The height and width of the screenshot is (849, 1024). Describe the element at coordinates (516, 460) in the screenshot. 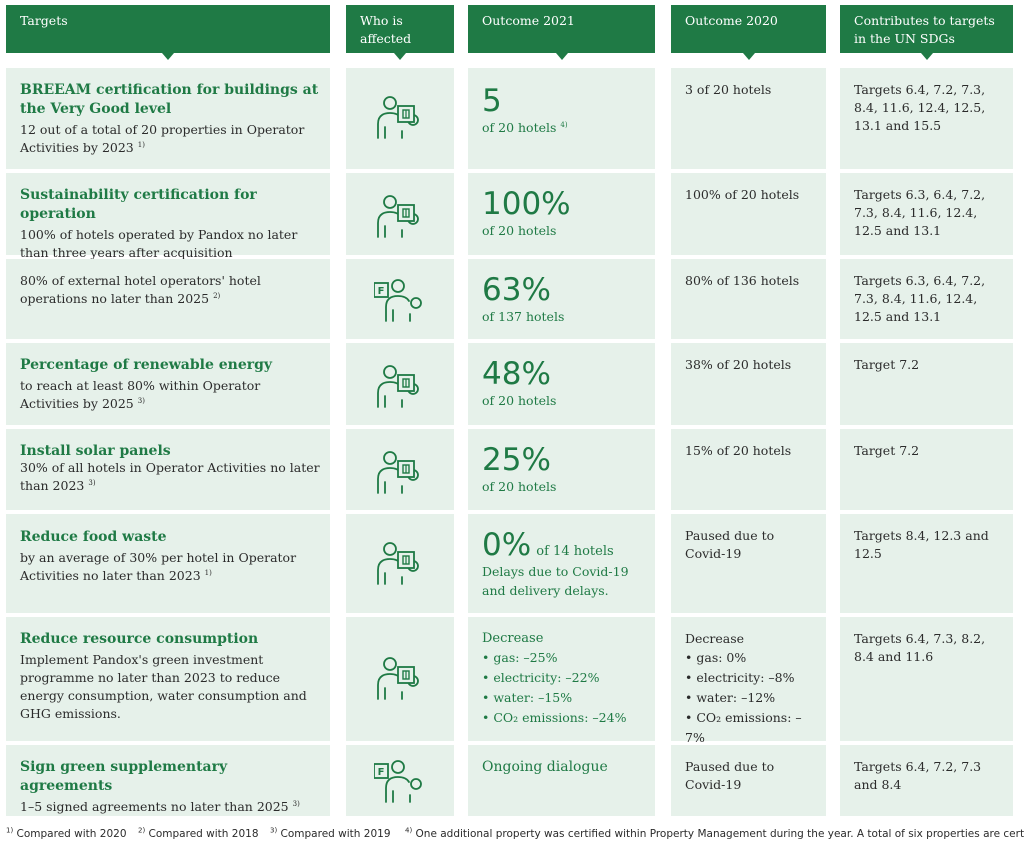

I see `outcome-2021-value: 25%` at that location.